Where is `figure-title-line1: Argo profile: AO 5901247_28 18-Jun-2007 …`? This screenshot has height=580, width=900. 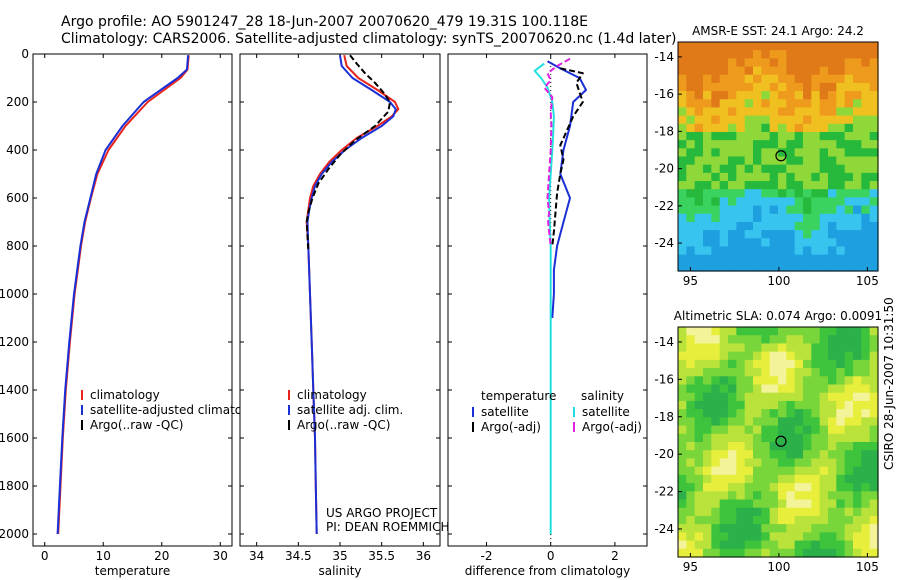
figure-title-line1: Argo profile: AO 5901247_28 18-Jun-2007 … is located at coordinates (324, 22).